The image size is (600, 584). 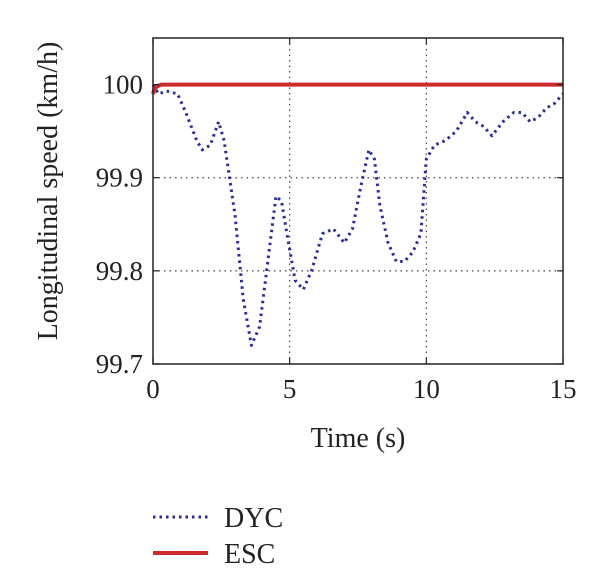 I want to click on y-axis-label: Longitudinal speed (km/h), so click(x=48, y=191).